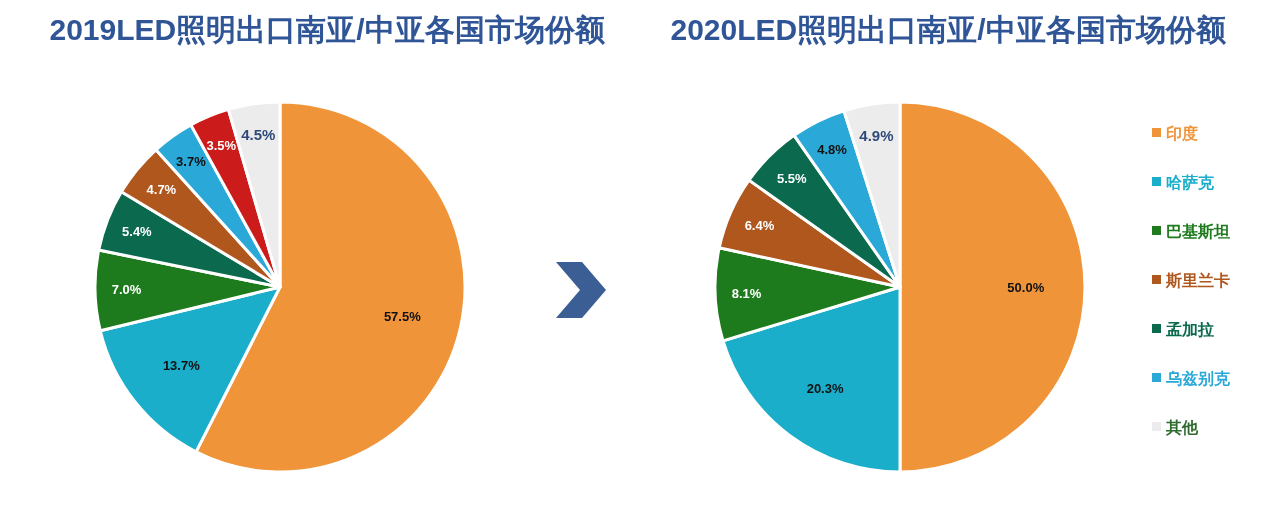  I want to click on legend-label: 斯里兰卡, so click(1197, 280).